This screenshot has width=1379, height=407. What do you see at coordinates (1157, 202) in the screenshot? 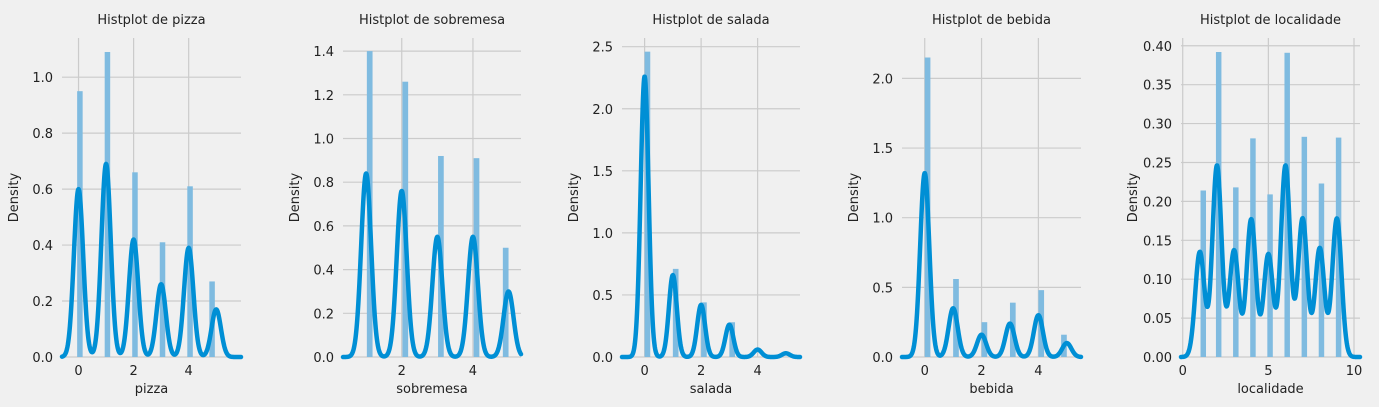
I see `y-tick-label: 0.20` at bounding box center [1157, 202].